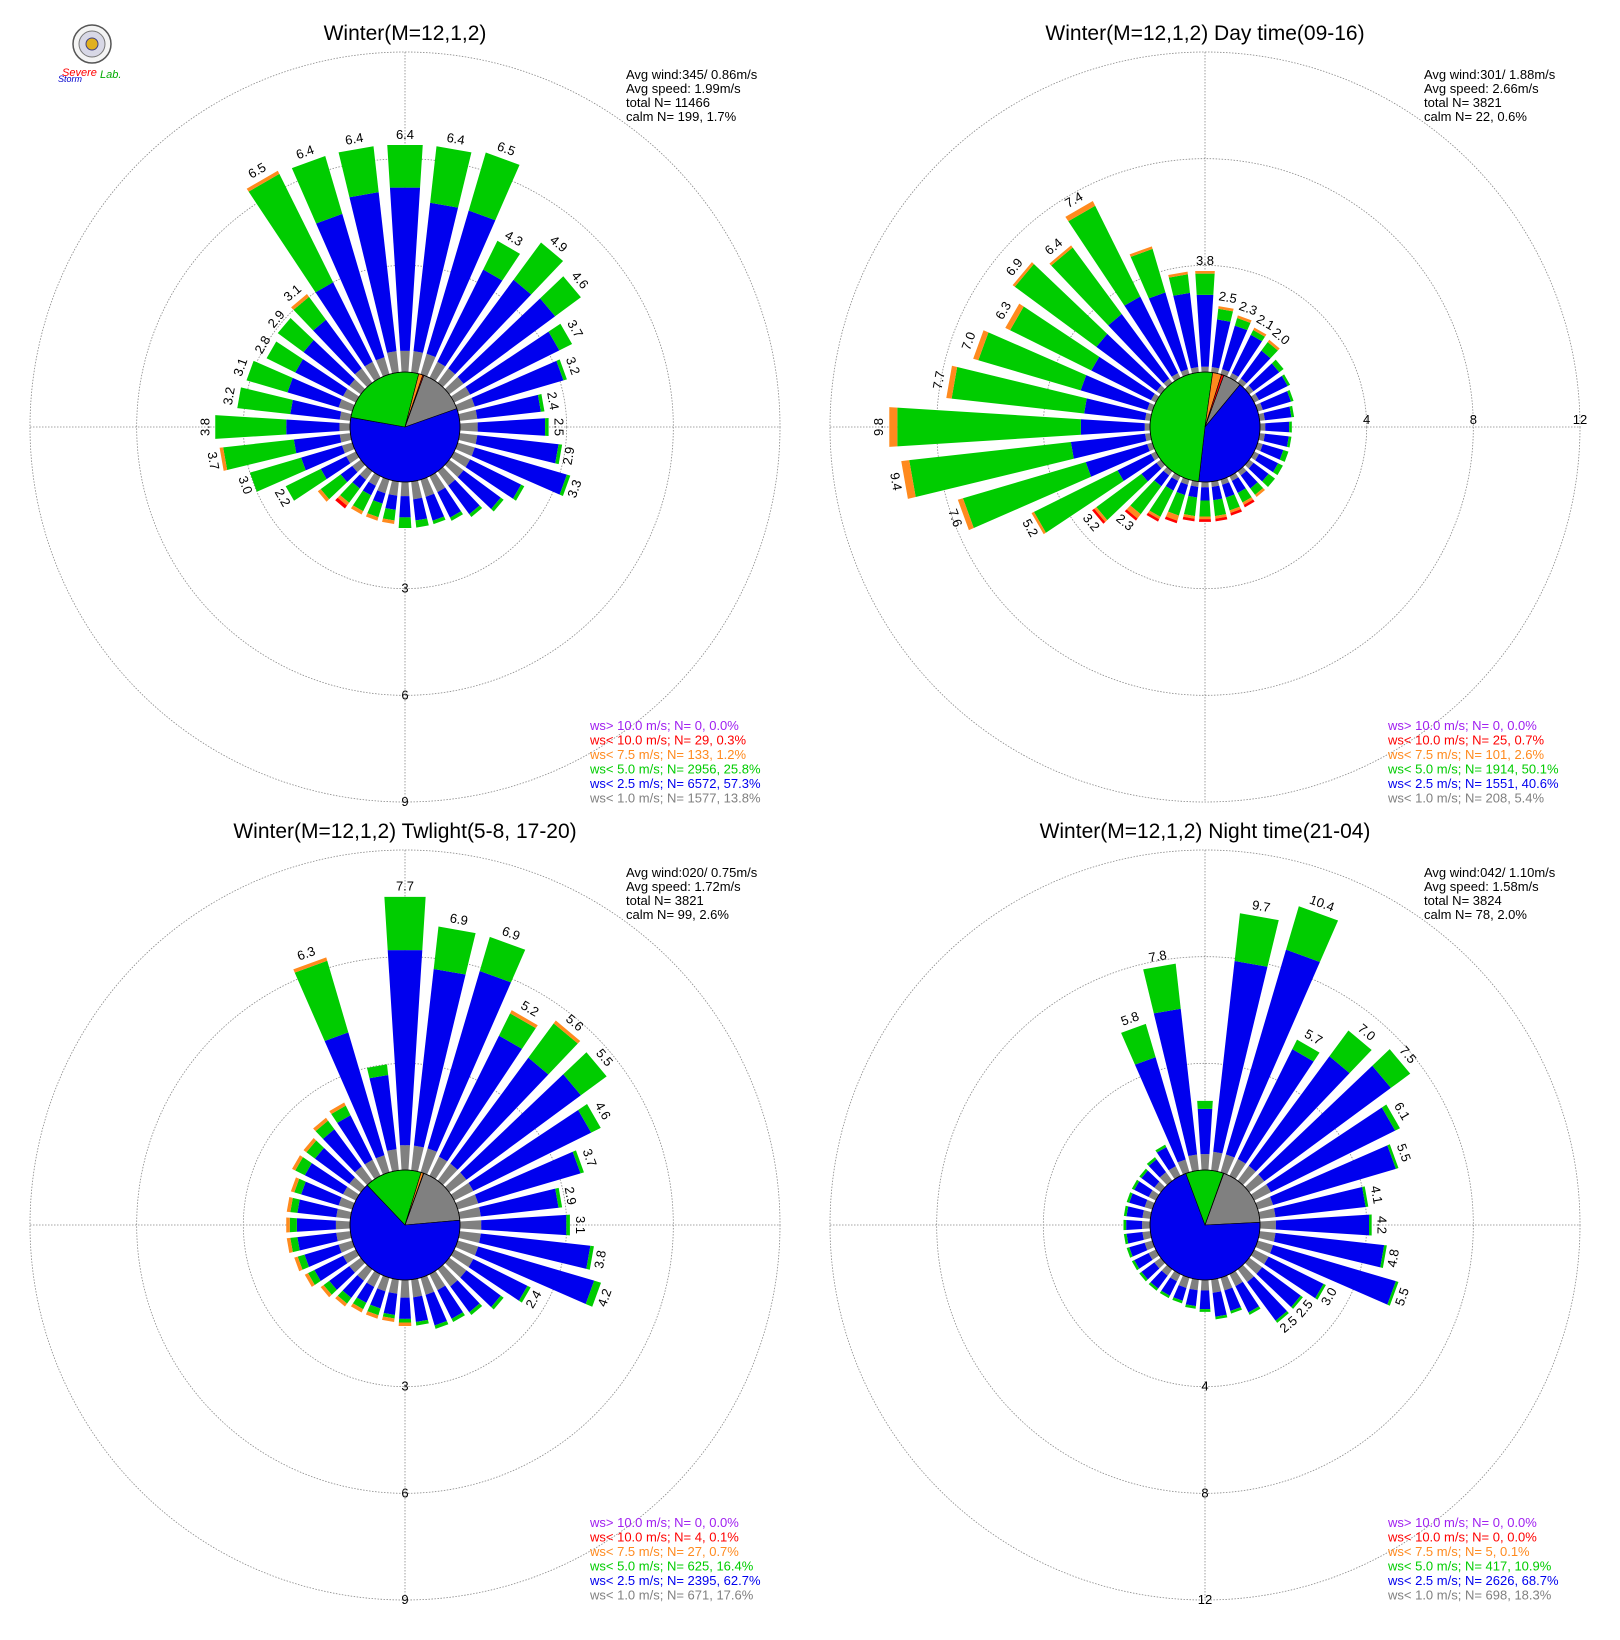 The width and height of the screenshot is (1620, 1640). I want to click on info-line: Avg wind:301/ 1.88m/s, so click(1490, 74).